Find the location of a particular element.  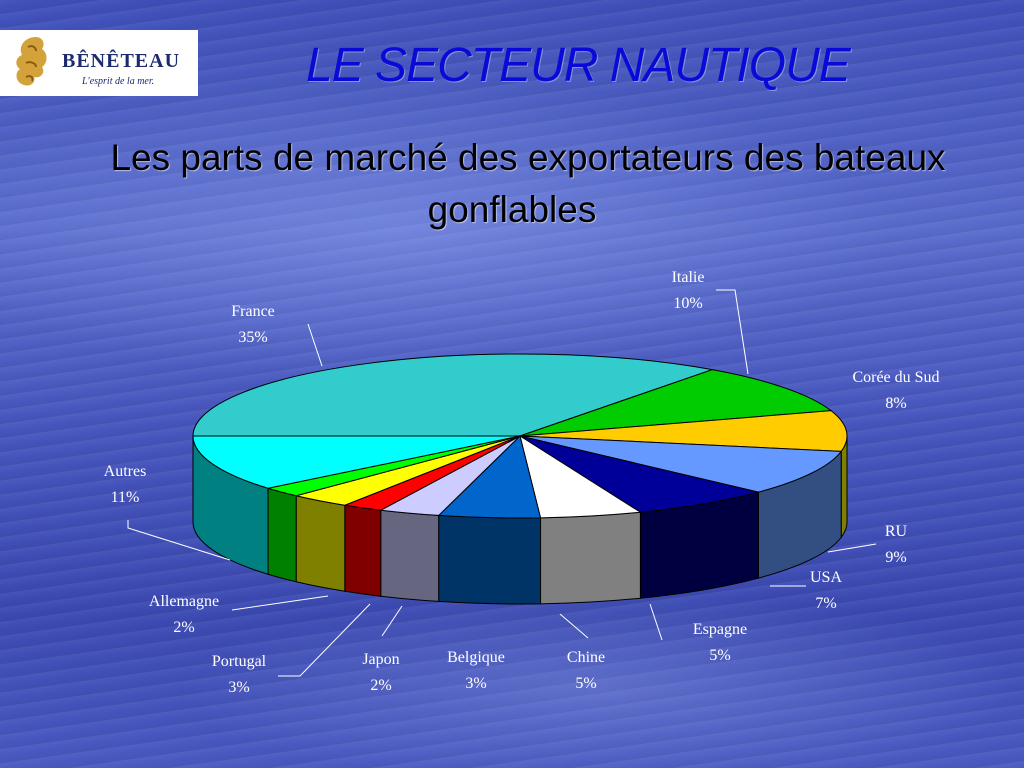

label-value-cor-e-du-sud: 8% is located at coordinates (895, 403).